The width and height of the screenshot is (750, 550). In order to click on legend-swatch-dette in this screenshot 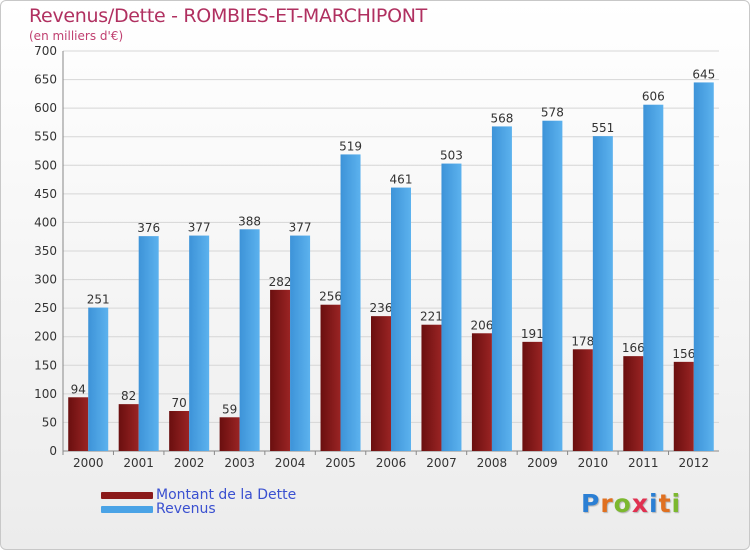, I will do `click(127, 495)`.